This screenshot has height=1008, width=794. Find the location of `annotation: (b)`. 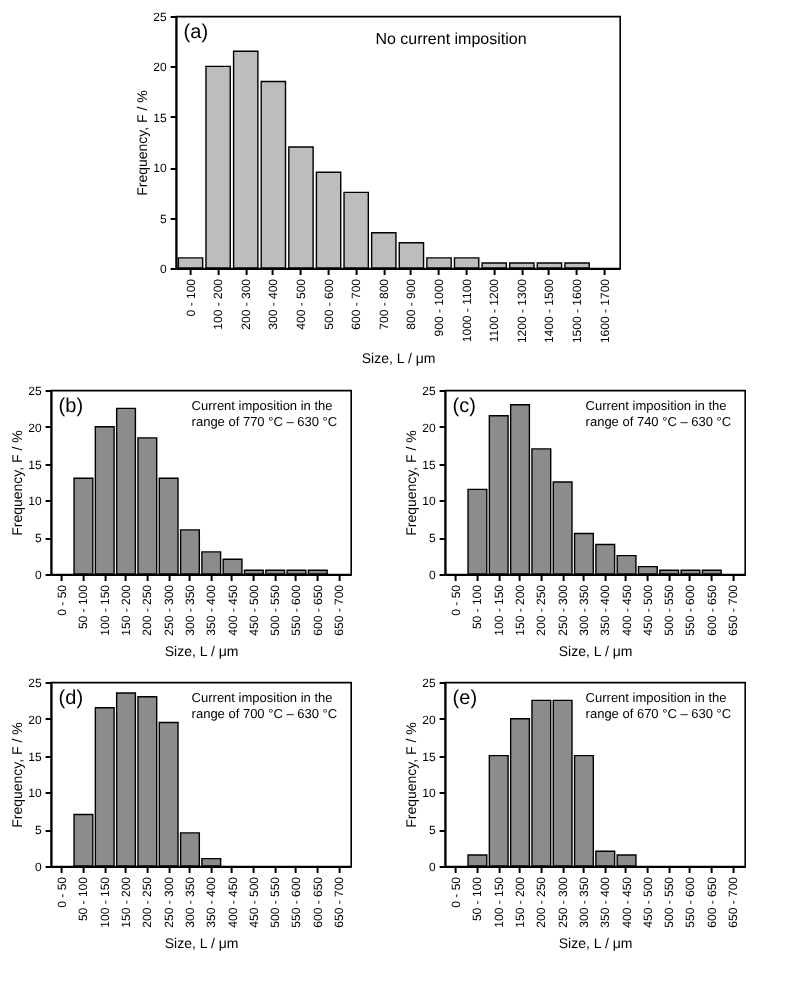

annotation: (b) is located at coordinates (71, 407).